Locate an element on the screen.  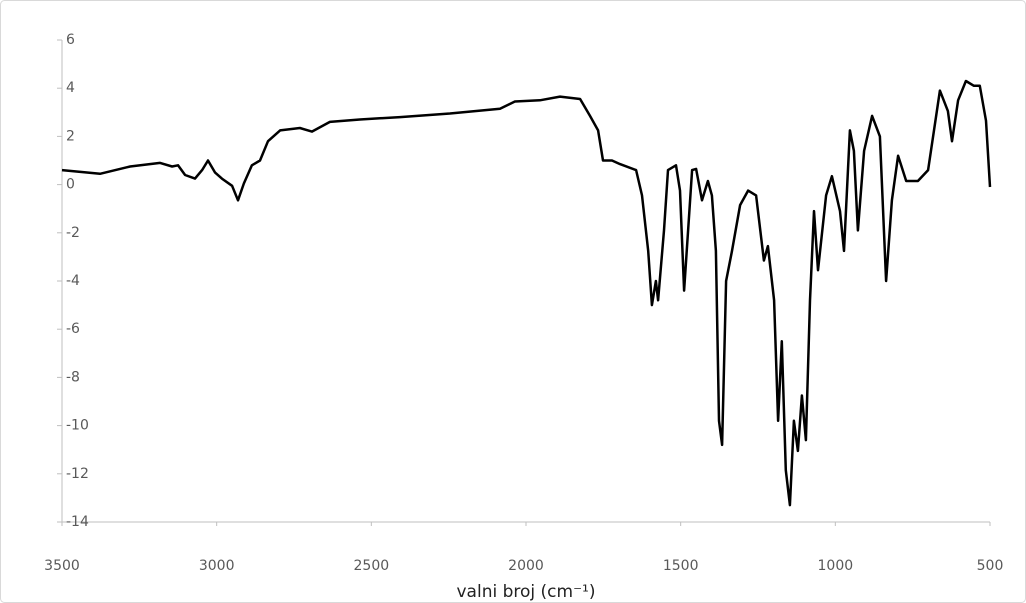
y-tick-label: 2 is located at coordinates (70, 136).